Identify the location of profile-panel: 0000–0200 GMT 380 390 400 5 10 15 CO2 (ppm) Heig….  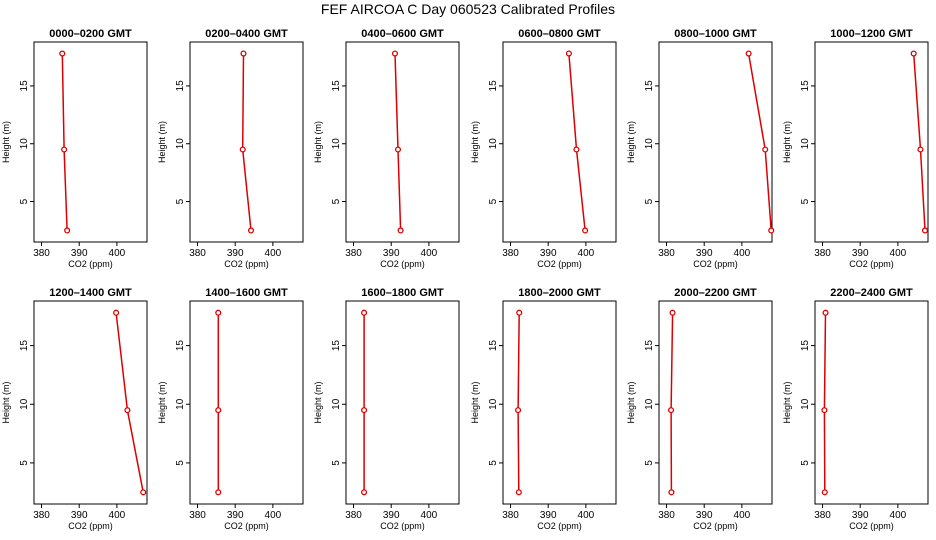
(74, 148).